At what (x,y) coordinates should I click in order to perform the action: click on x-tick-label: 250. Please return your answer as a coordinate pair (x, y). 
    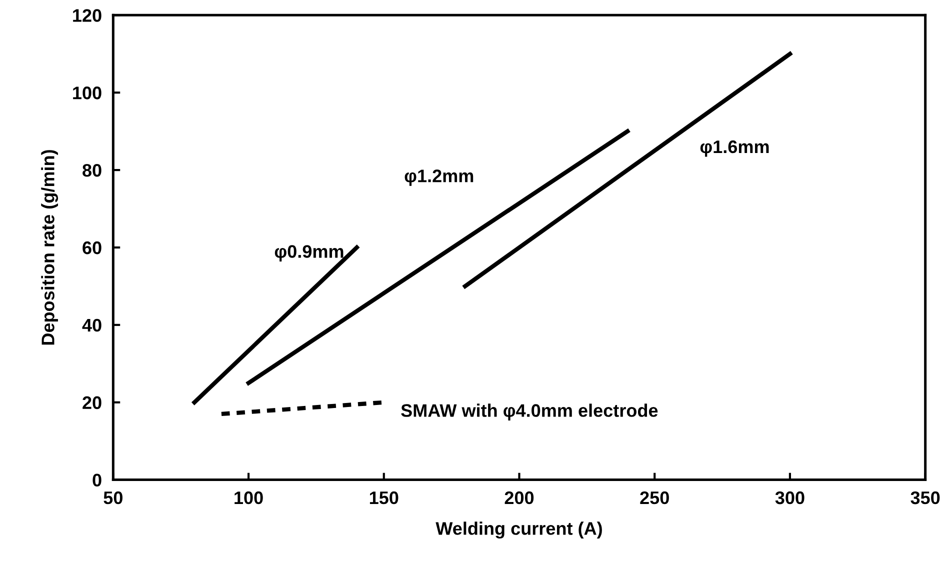
    Looking at the image, I should click on (654, 497).